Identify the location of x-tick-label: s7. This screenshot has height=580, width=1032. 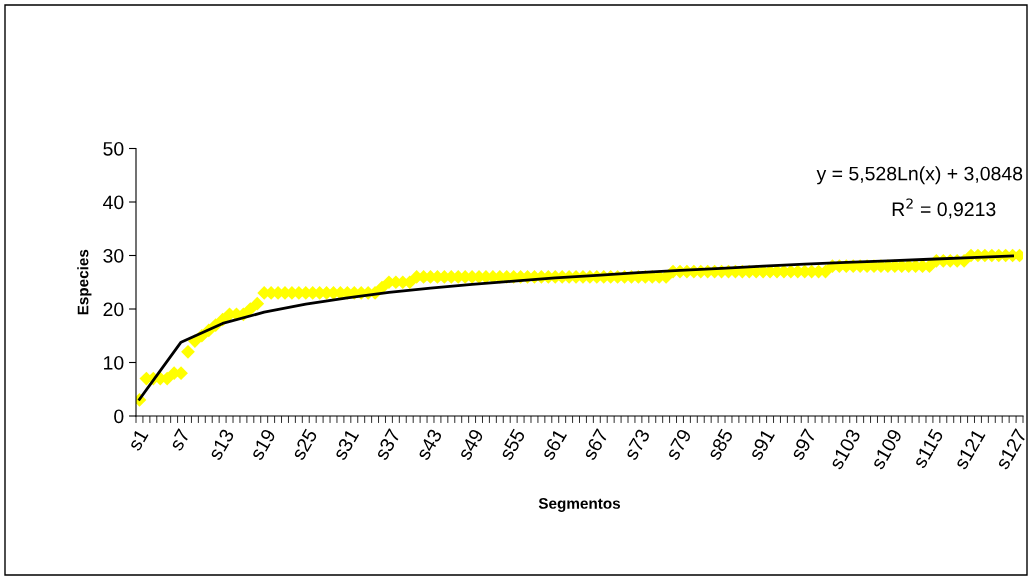
(179, 440).